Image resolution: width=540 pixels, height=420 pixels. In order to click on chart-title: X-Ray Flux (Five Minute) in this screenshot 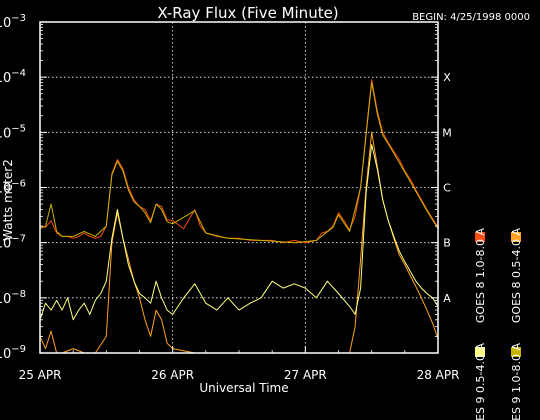, I will do `click(247, 13)`.